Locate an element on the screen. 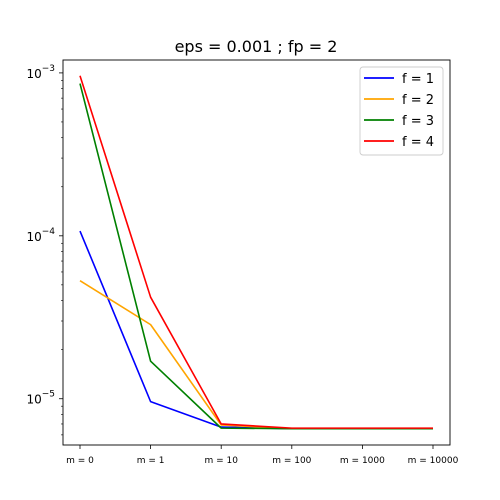  x-tick-label: m = 100 is located at coordinates (291, 461).